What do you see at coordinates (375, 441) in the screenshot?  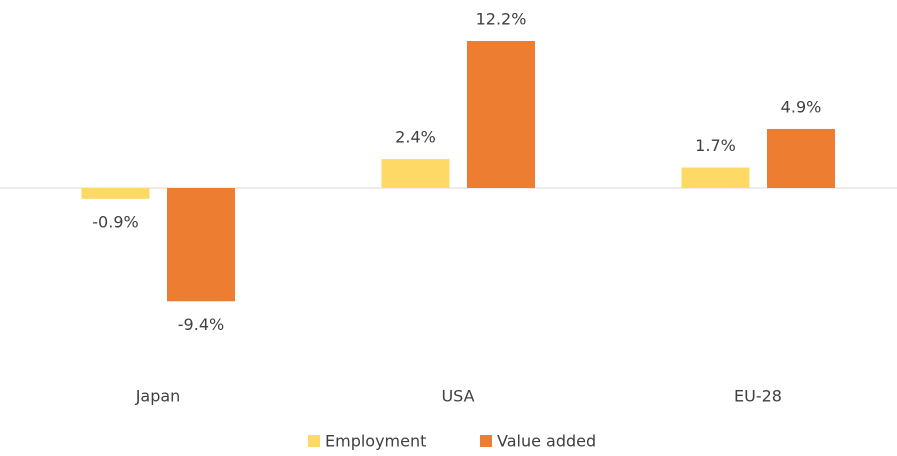 I see `legend-label: Employment` at bounding box center [375, 441].